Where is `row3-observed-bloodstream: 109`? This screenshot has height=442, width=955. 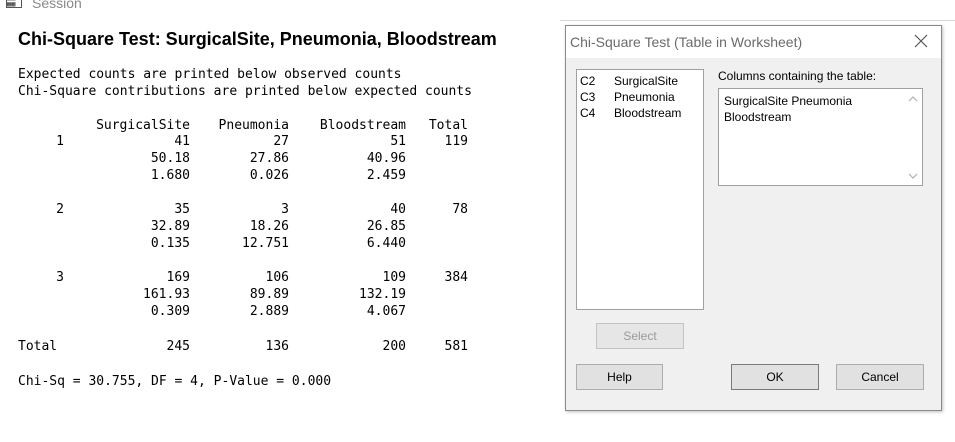
row3-observed-bloodstream: 109 is located at coordinates (394, 277).